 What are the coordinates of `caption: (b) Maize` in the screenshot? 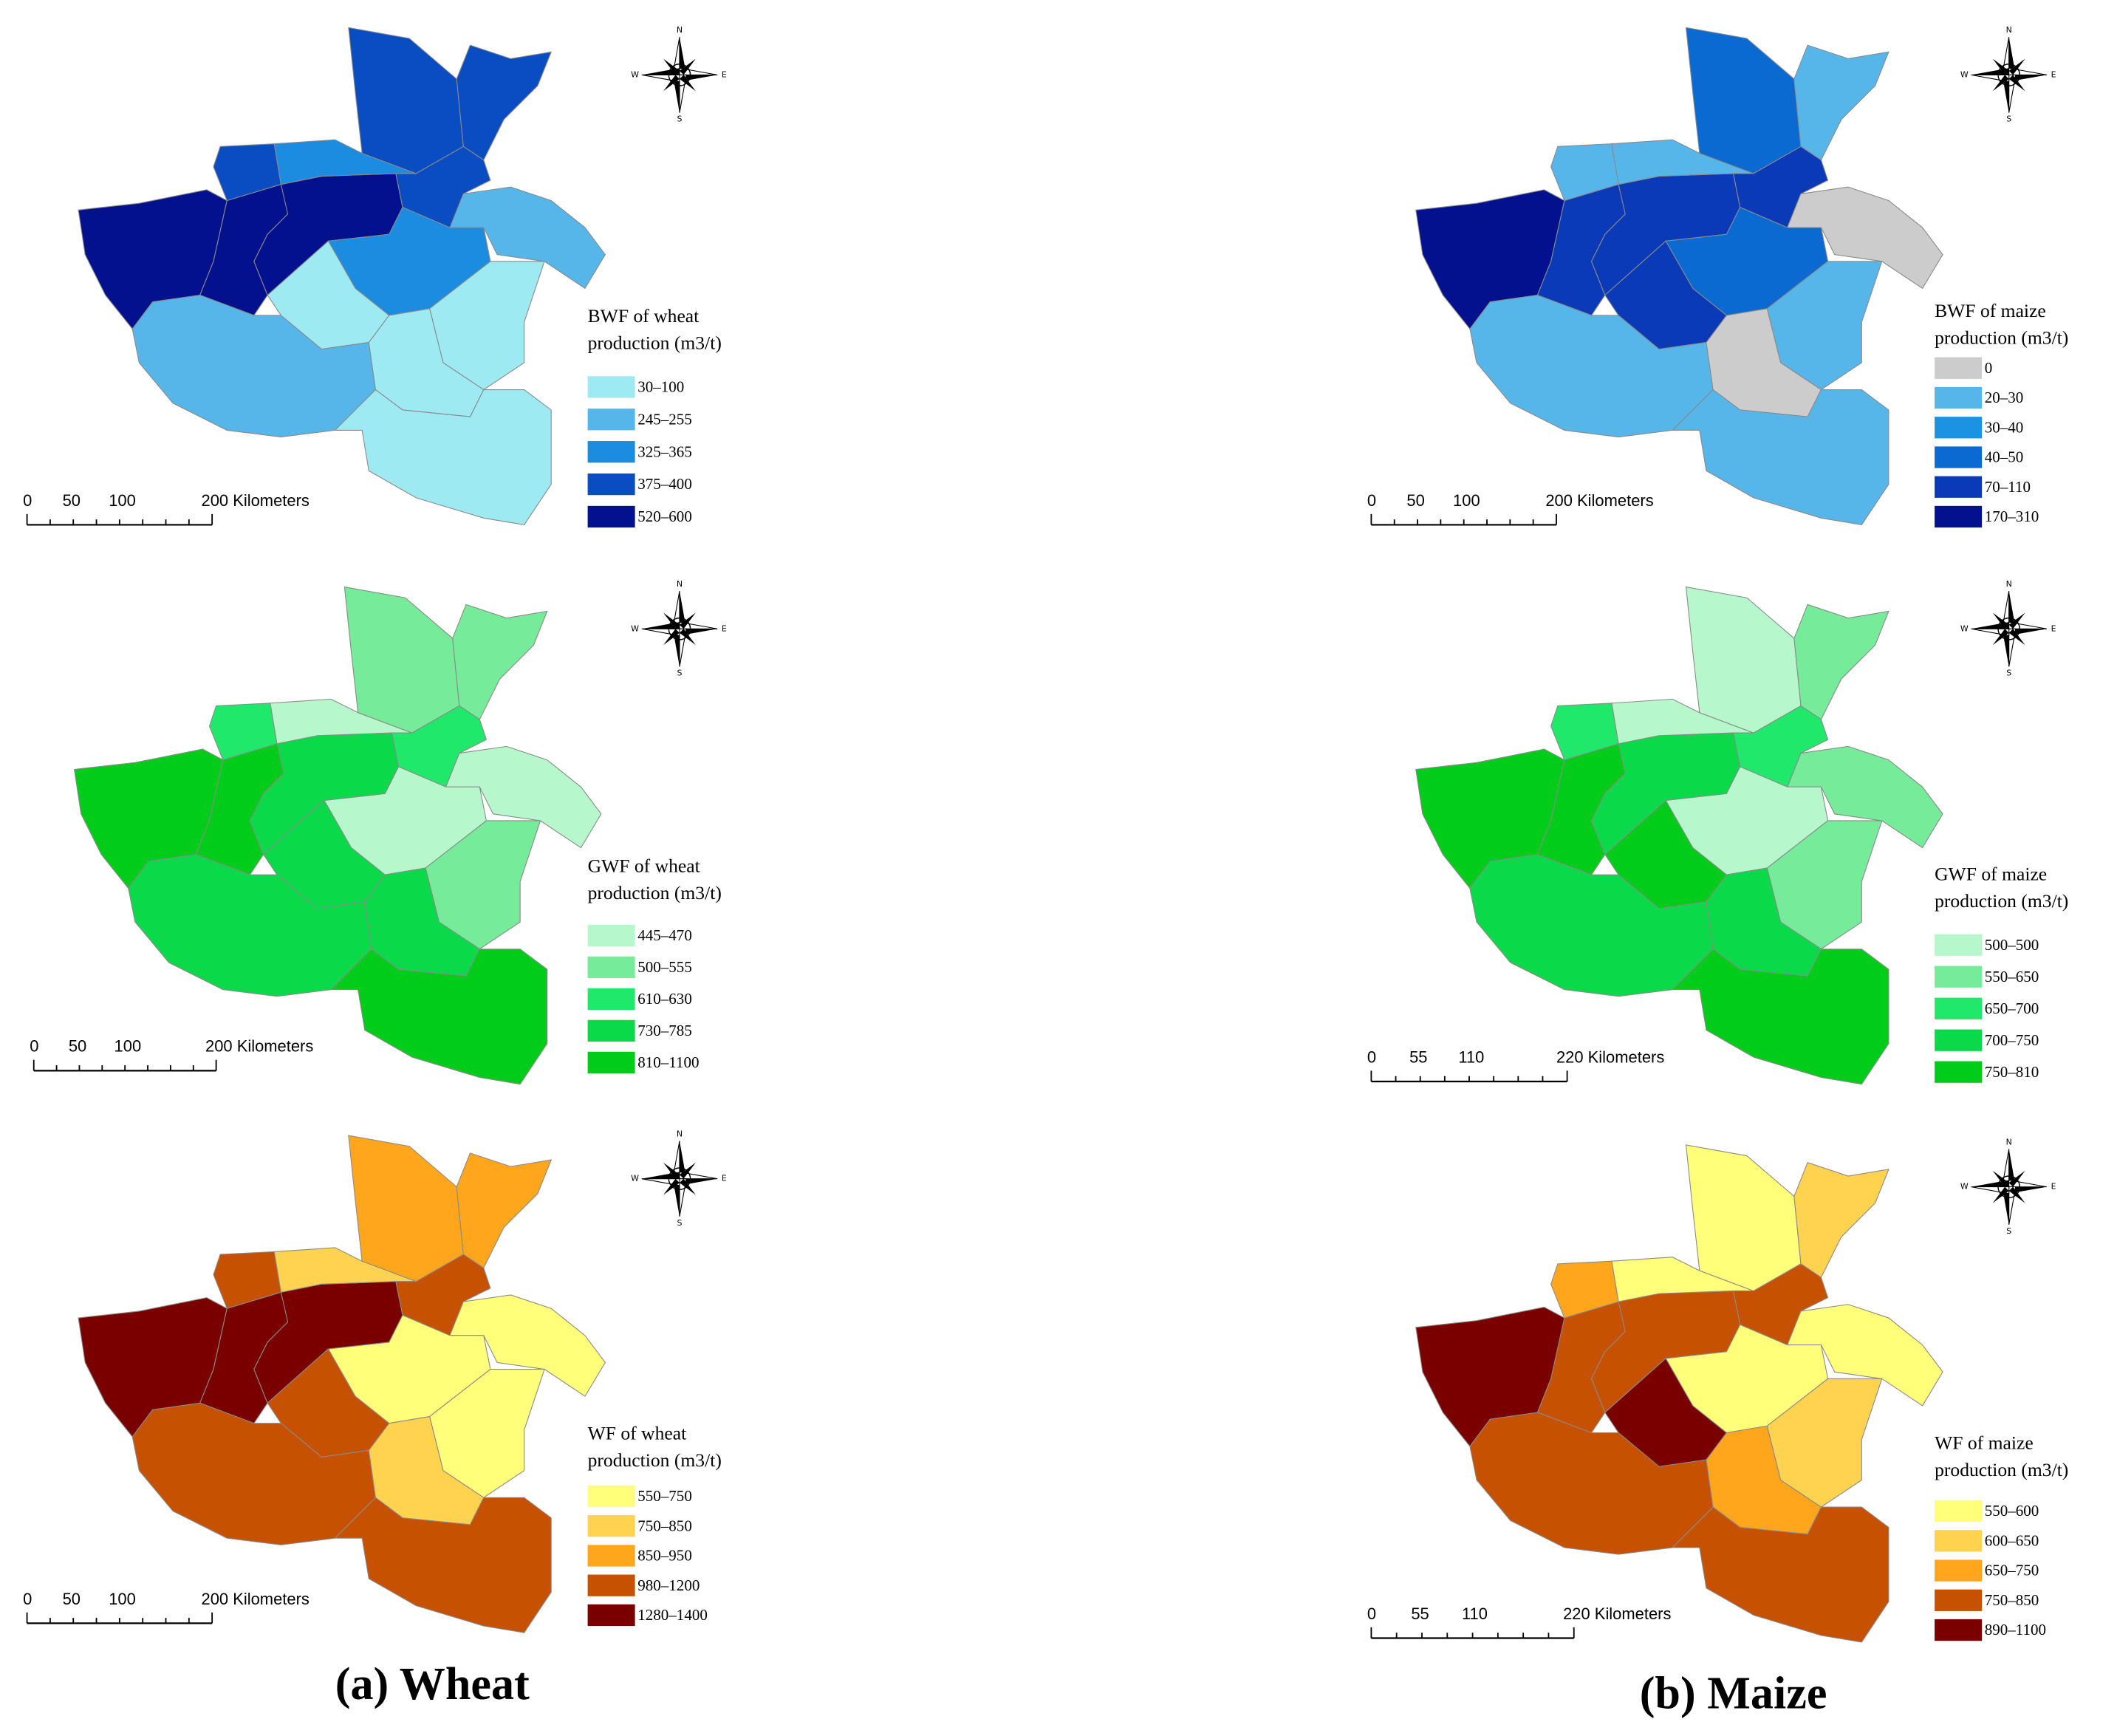 It's located at (1733, 1694).